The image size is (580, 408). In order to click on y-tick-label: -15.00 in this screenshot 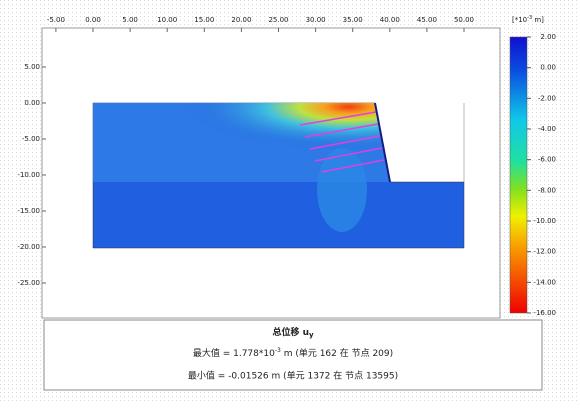, I will do `click(28, 211)`.